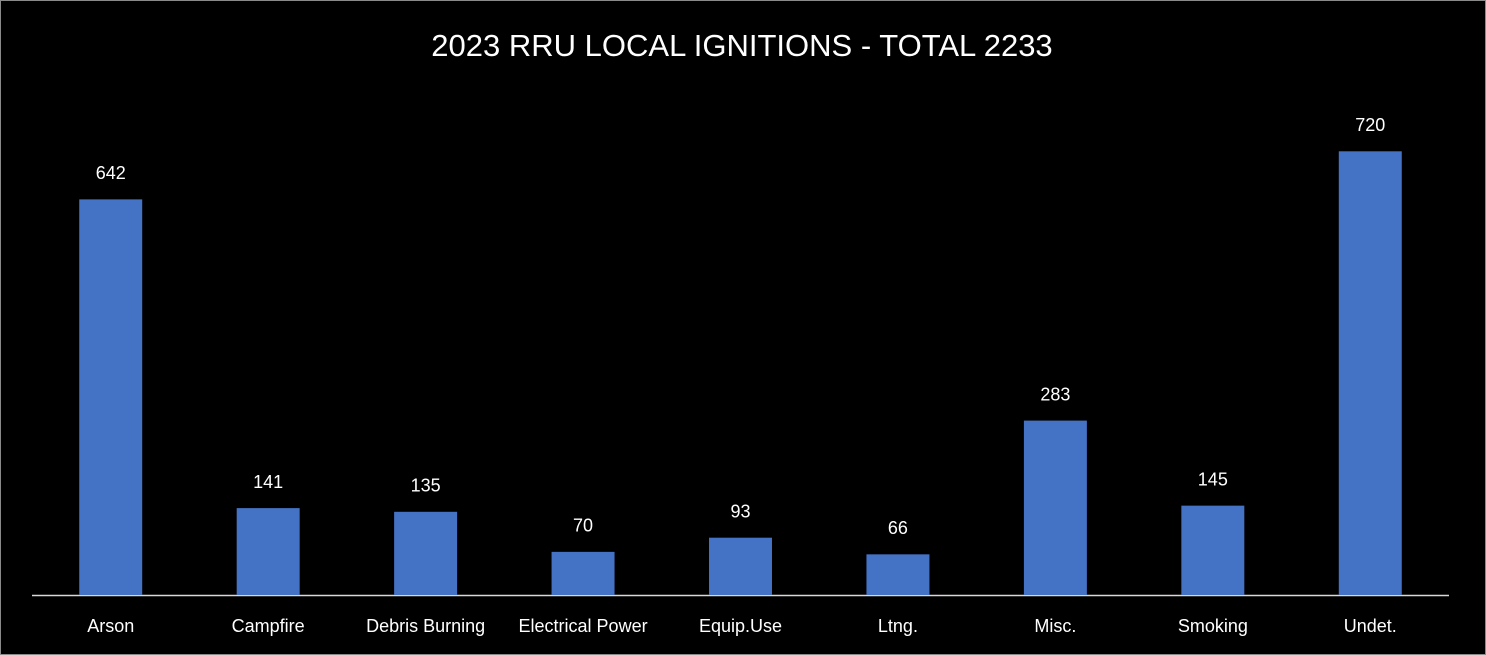 This screenshot has width=1486, height=655. What do you see at coordinates (111, 173) in the screenshot?
I see `data-label: 642` at bounding box center [111, 173].